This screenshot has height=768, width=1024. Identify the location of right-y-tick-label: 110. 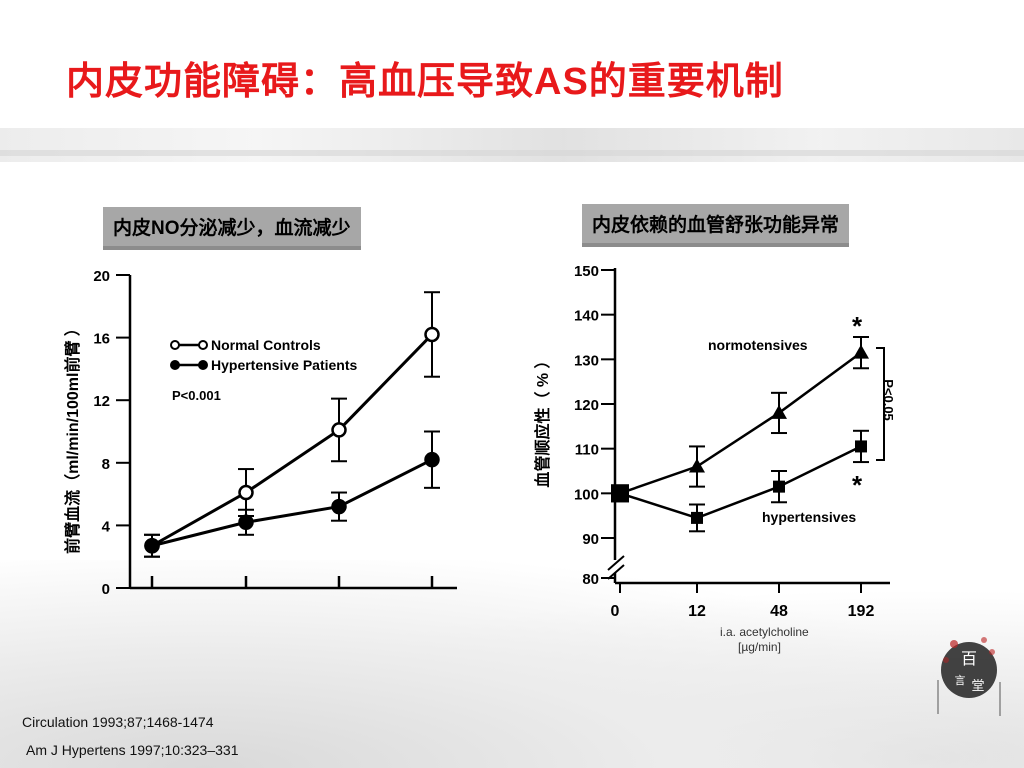
(587, 450).